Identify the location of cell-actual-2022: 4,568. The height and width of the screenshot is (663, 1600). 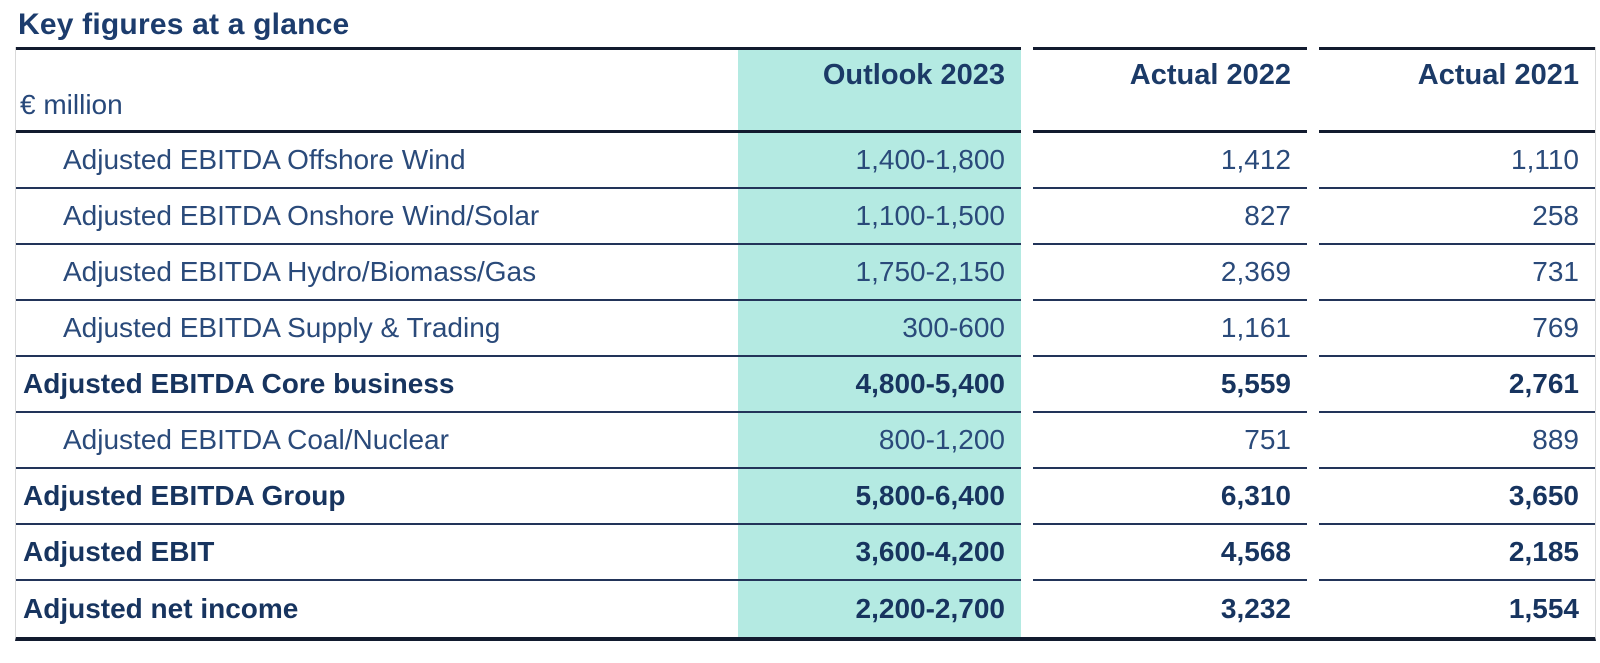
(1170, 553).